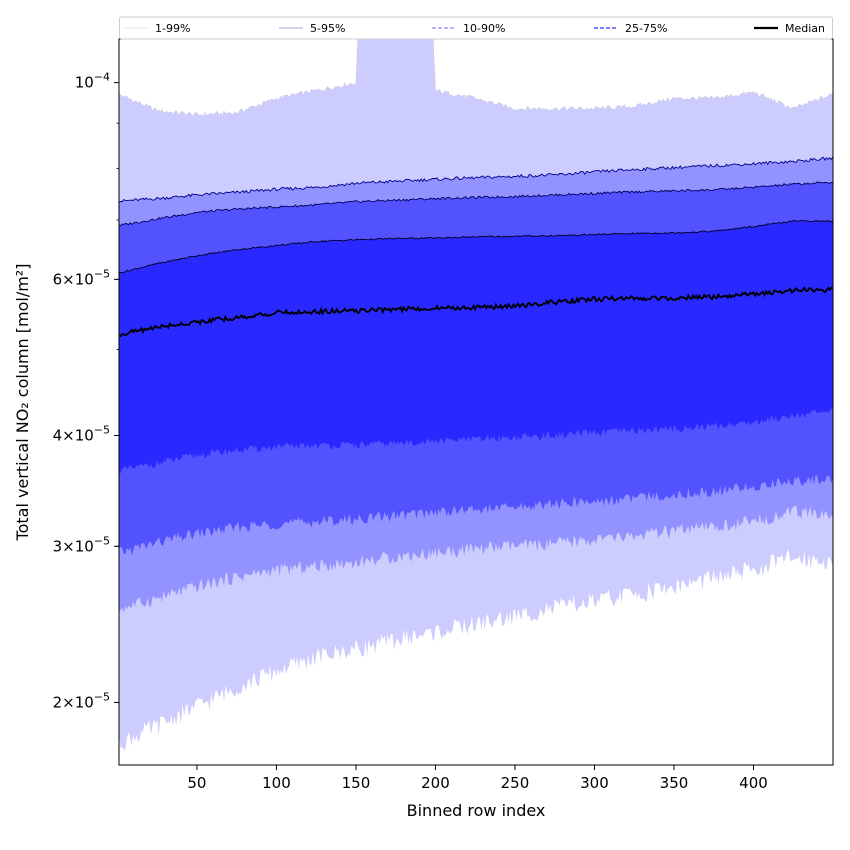 This screenshot has height=850, width=850. I want to click on x-tick-label: 100, so click(276, 783).